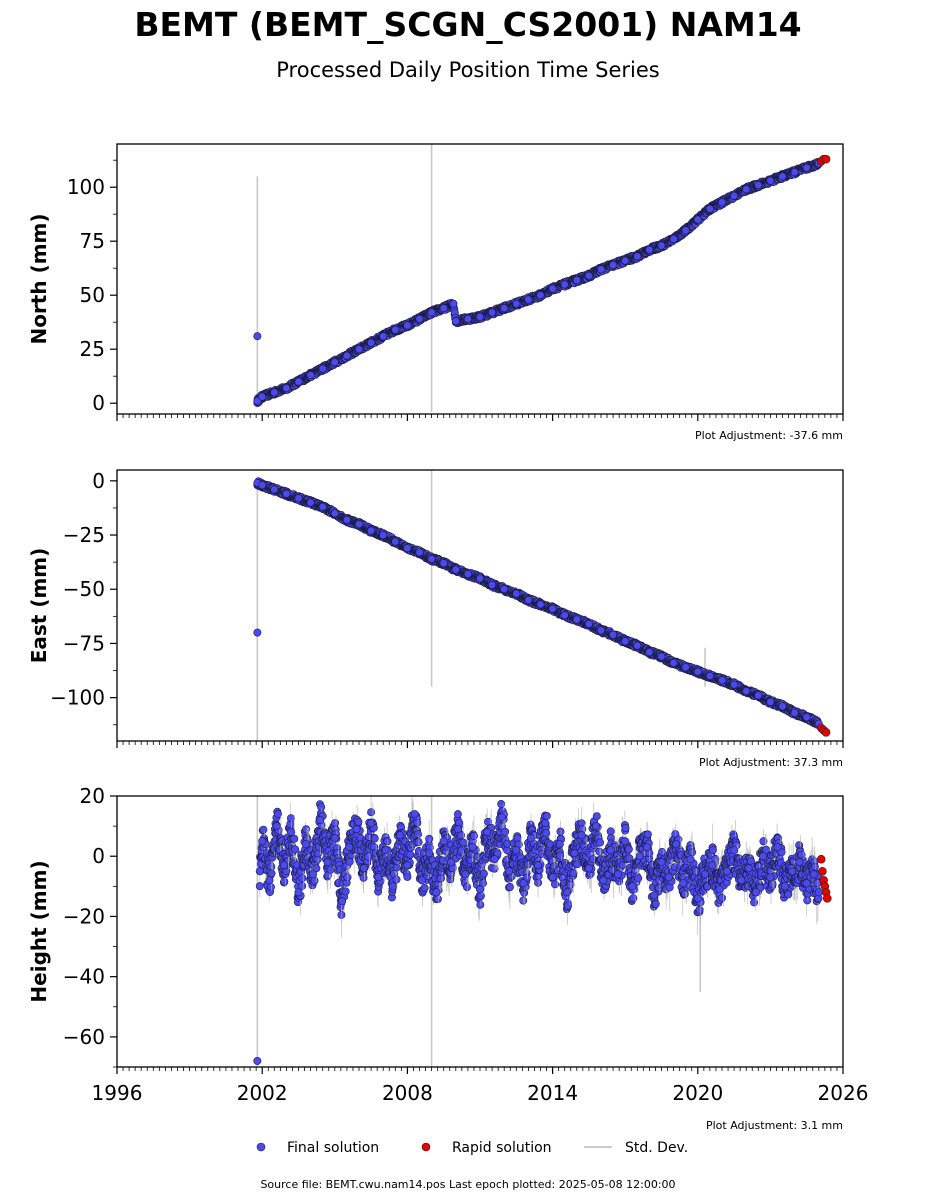 This screenshot has width=937, height=1200. What do you see at coordinates (92, 241) in the screenshot?
I see `y-tick-label: 75` at bounding box center [92, 241].